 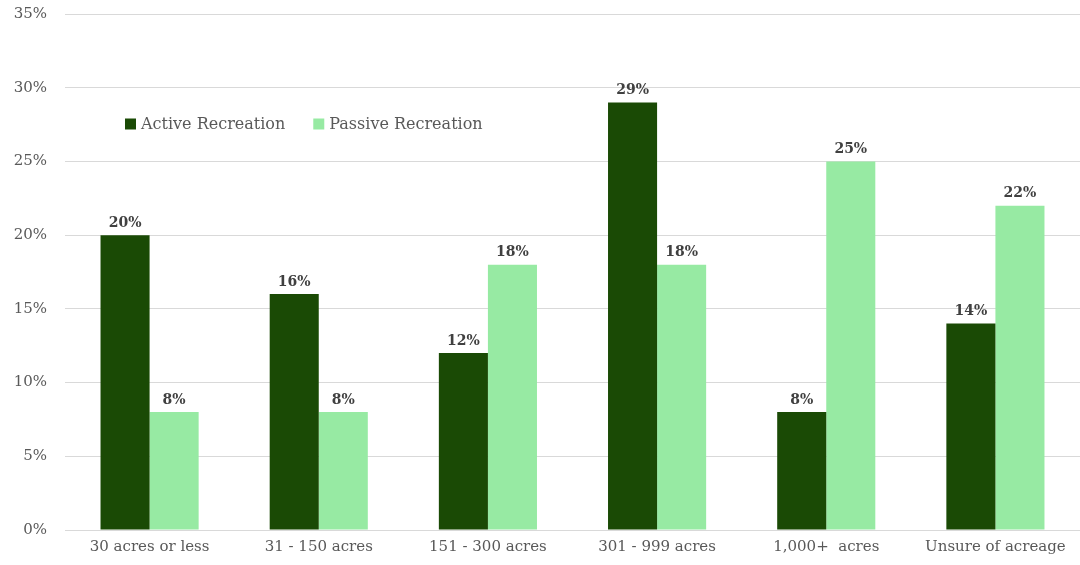 What do you see at coordinates (30, 307) in the screenshot?
I see `y-tick-label: 15%` at bounding box center [30, 307].